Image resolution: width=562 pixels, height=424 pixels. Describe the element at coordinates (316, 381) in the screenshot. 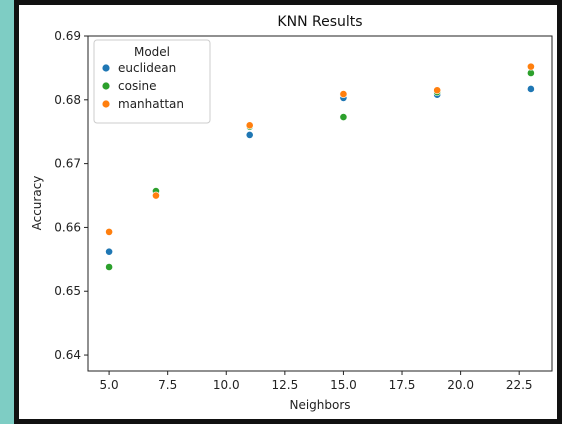

I see `x-axis-ticks: 5.0 7.5 10.0 12.5 15.0 17.5 20.0 22.5` at that location.